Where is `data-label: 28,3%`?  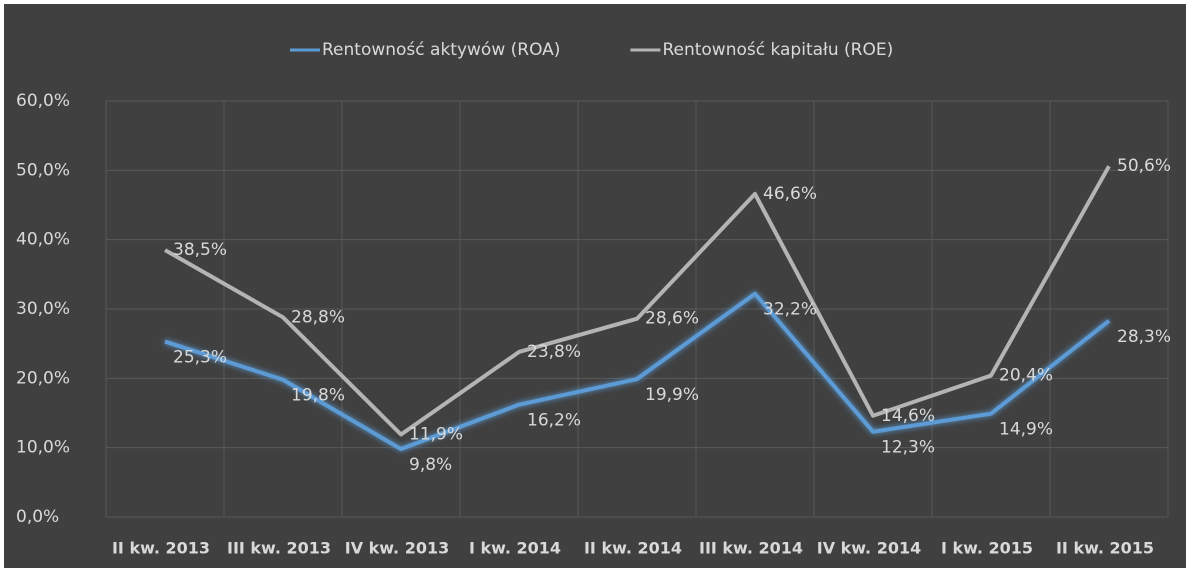
data-label: 28,3% is located at coordinates (1144, 337).